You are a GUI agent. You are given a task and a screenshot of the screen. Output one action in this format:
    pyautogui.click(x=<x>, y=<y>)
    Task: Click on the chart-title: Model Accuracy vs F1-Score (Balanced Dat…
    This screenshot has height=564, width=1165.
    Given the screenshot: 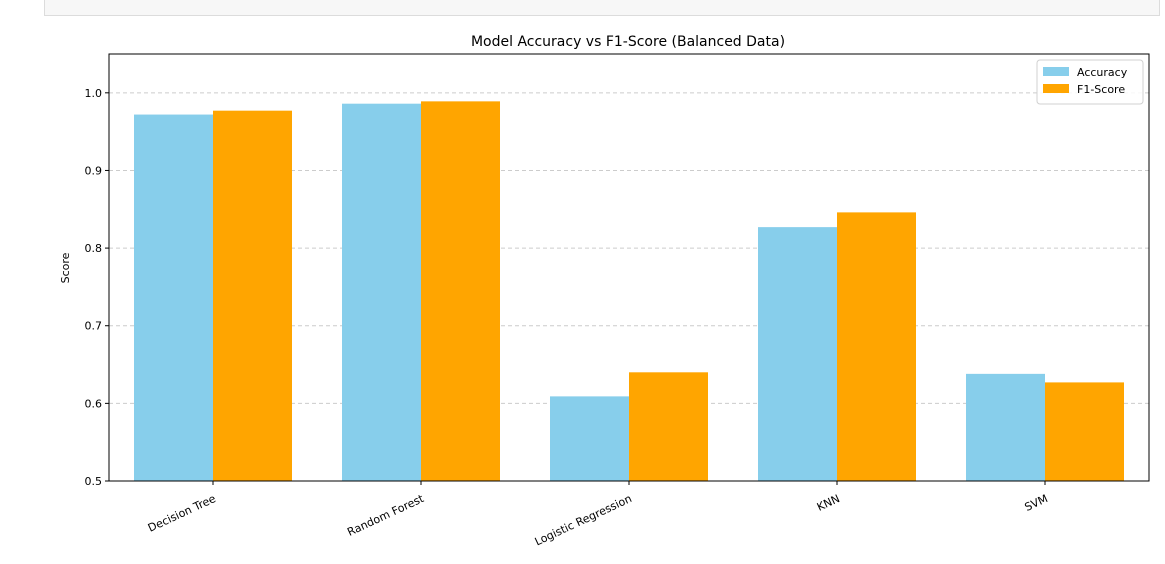 What is the action you would take?
    pyautogui.click(x=628, y=42)
    